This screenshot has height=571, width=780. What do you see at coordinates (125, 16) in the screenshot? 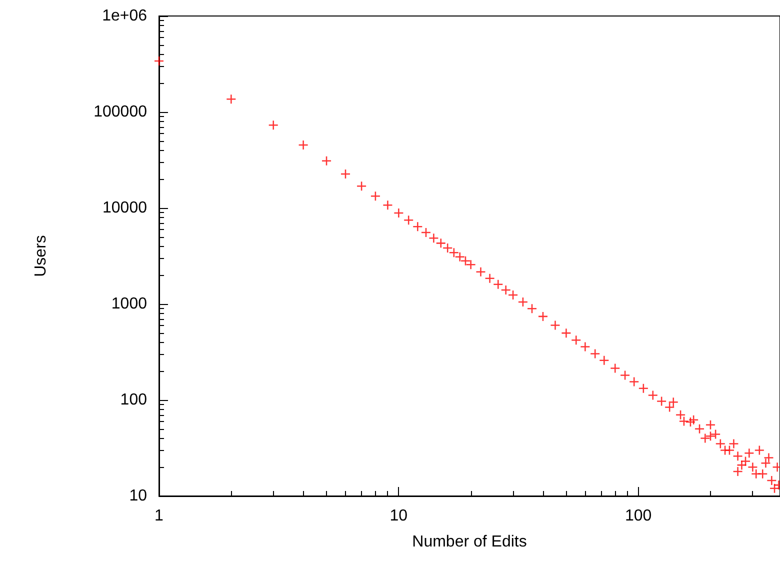
I see `y-tick-label: 1e+06` at bounding box center [125, 16].